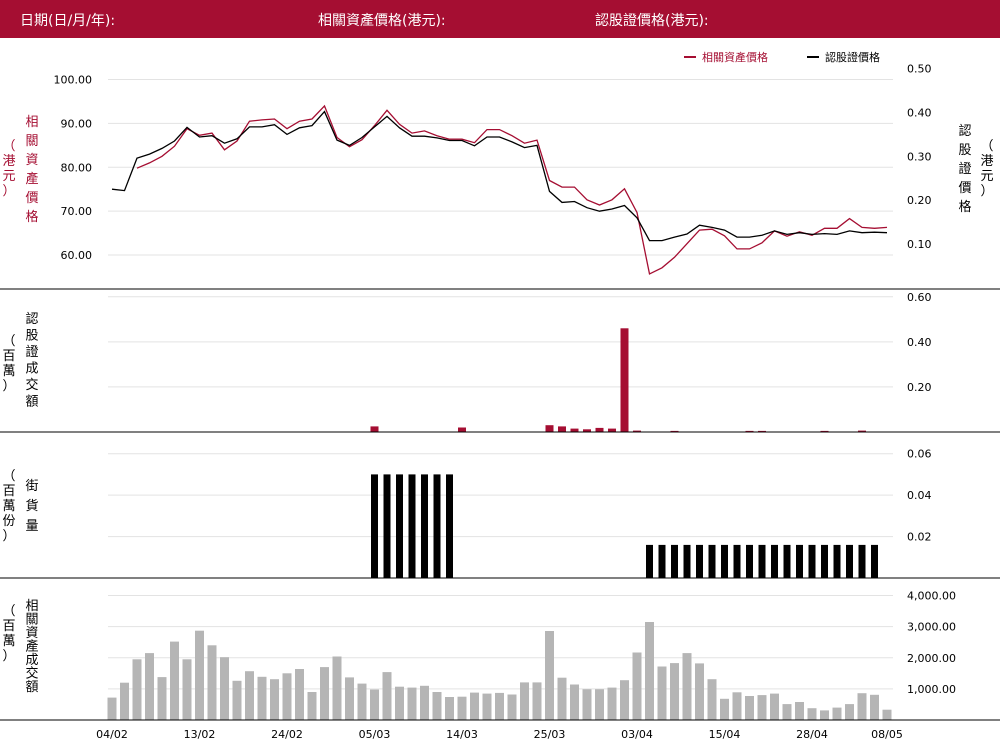  Describe the element at coordinates (919, 244) in the screenshot. I see `tick-label: 0.10` at that location.